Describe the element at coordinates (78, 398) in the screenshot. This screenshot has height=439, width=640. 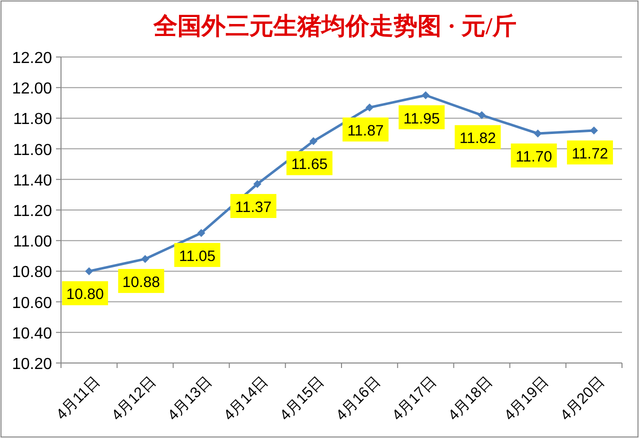
I see `x-tick-label: 4月11日` at that location.